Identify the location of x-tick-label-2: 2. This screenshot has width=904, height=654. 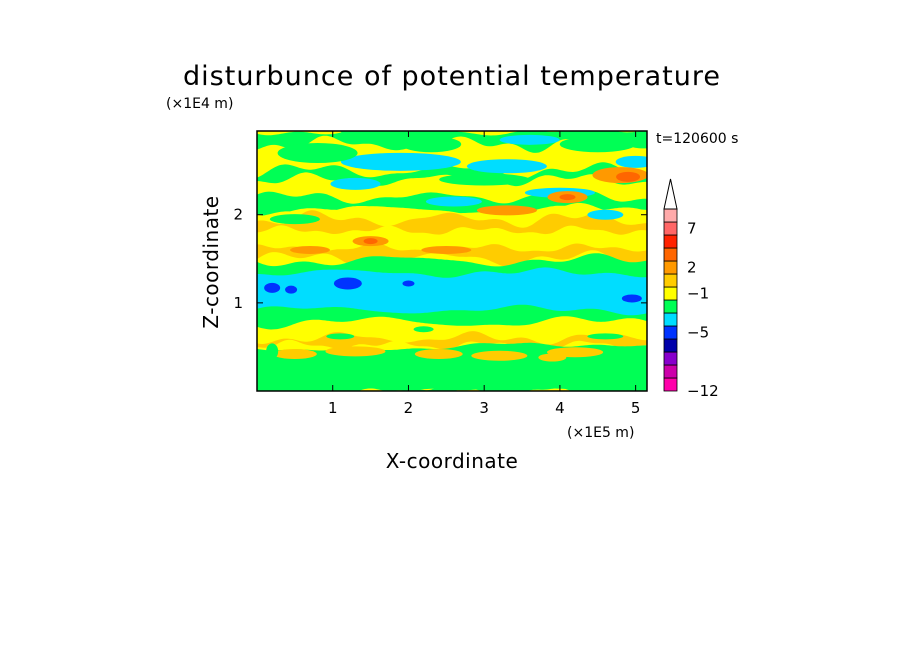
(409, 408).